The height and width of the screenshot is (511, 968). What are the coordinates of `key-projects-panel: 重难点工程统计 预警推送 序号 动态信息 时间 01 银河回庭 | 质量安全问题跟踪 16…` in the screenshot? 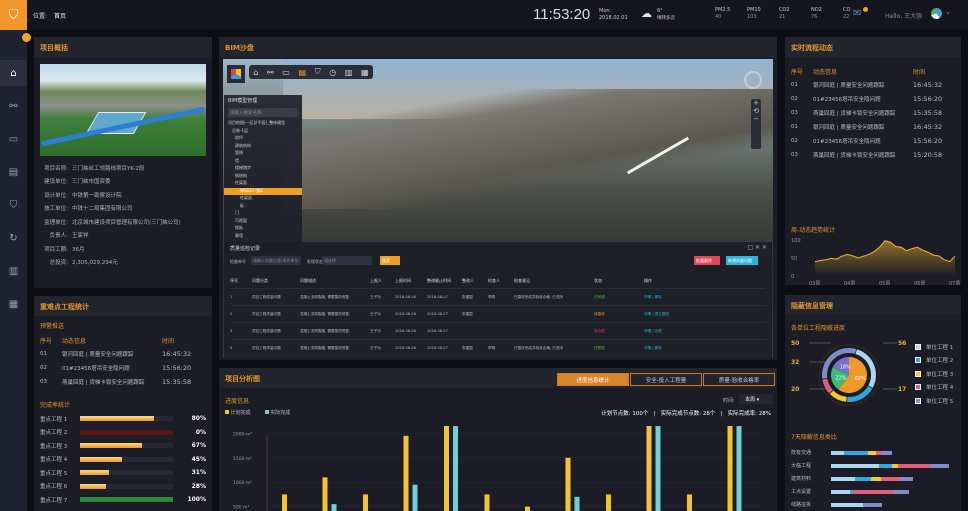 It's located at (123, 403).